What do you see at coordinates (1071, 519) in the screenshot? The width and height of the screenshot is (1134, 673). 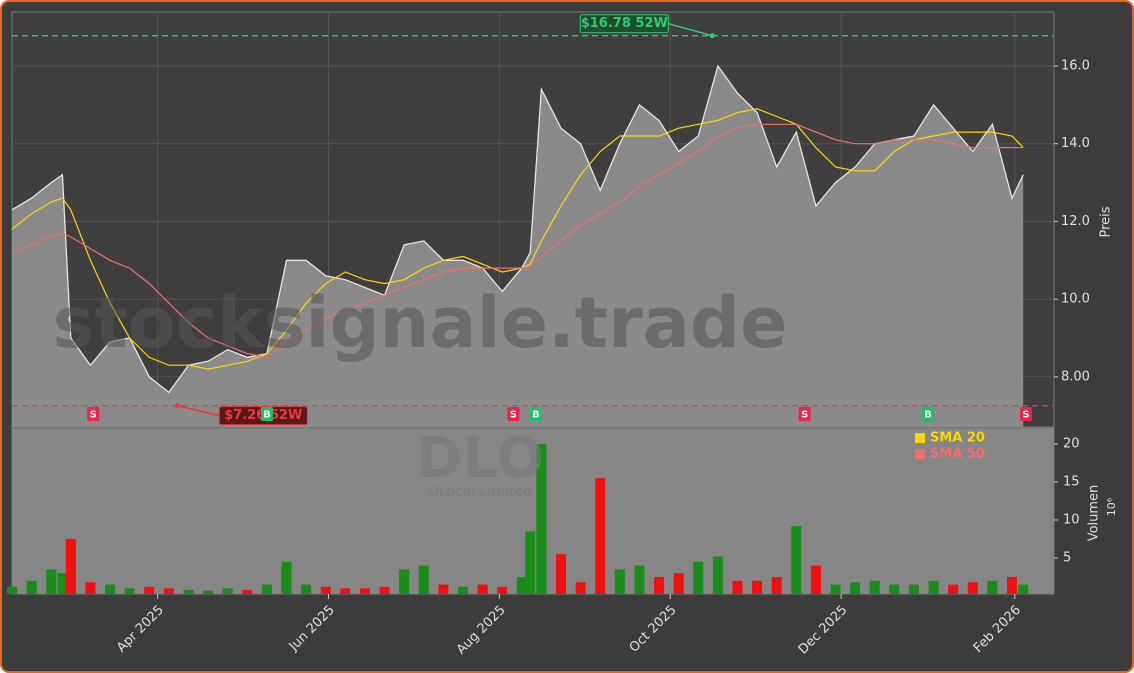 I see `y-tick-label: 10` at bounding box center [1071, 519].